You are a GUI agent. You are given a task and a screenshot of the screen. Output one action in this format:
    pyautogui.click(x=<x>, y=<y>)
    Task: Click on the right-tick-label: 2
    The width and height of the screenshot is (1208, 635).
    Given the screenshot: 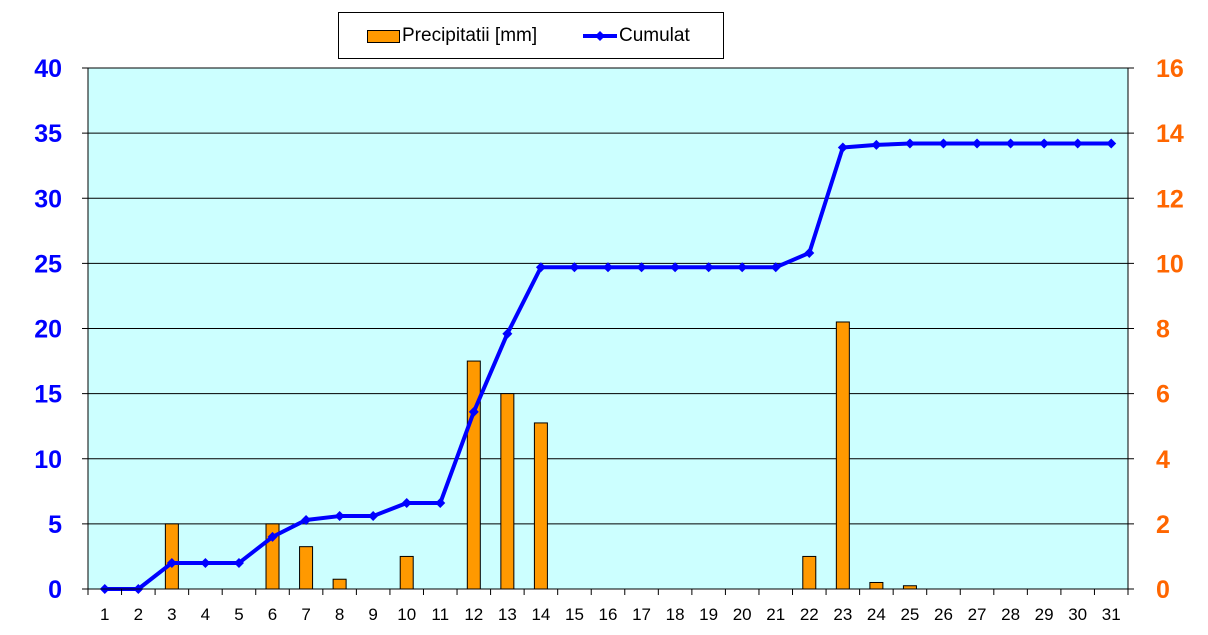 What is the action you would take?
    pyautogui.click(x=1163, y=525)
    